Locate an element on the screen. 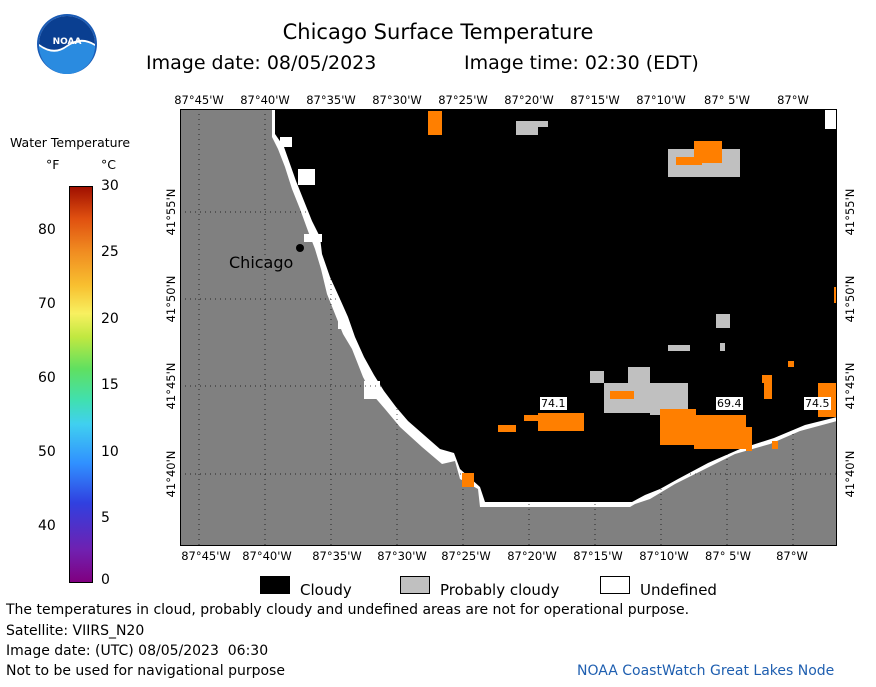 The image size is (876, 687). f-tick: 60 is located at coordinates (47, 378).